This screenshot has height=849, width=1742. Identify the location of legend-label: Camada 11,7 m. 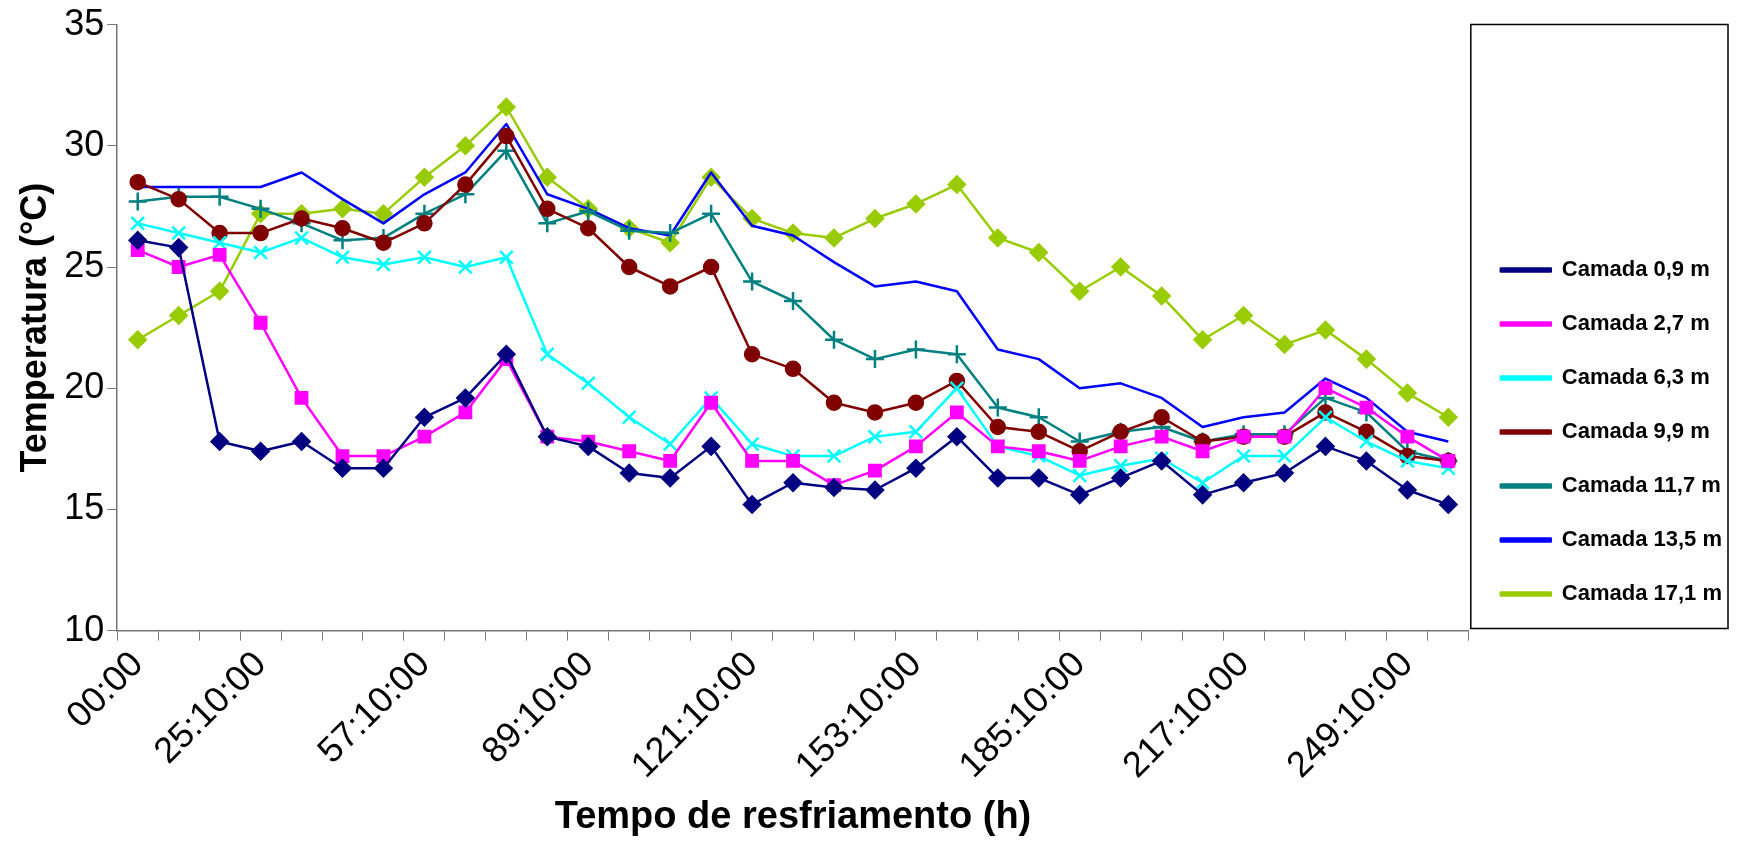
(1641, 485).